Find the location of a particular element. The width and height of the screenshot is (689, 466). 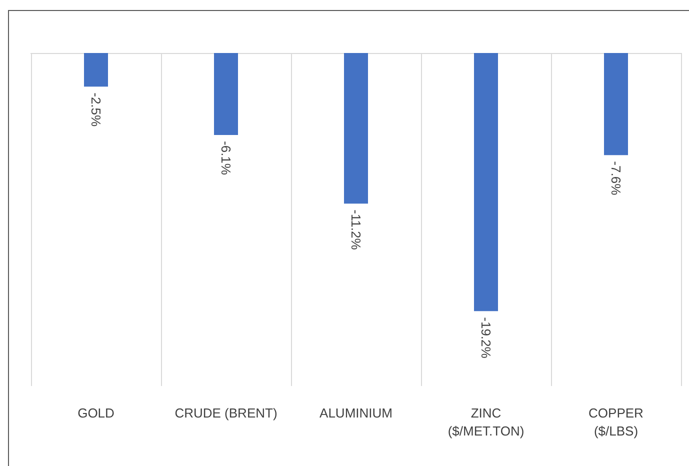

x-tick-label: ALUMINIUM is located at coordinates (356, 413).